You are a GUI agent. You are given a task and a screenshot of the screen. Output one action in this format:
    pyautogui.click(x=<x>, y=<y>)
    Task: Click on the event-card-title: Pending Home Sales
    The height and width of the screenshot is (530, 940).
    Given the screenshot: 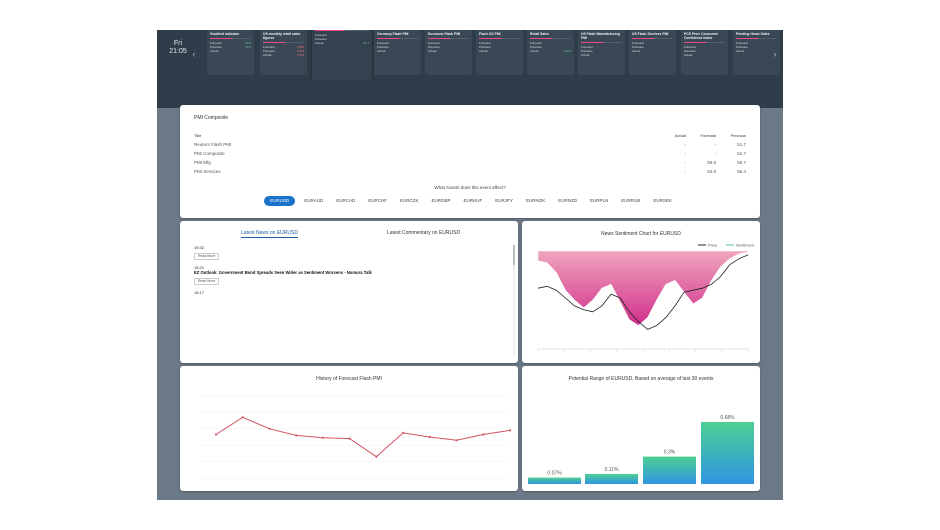 What is the action you would take?
    pyautogui.click(x=753, y=34)
    